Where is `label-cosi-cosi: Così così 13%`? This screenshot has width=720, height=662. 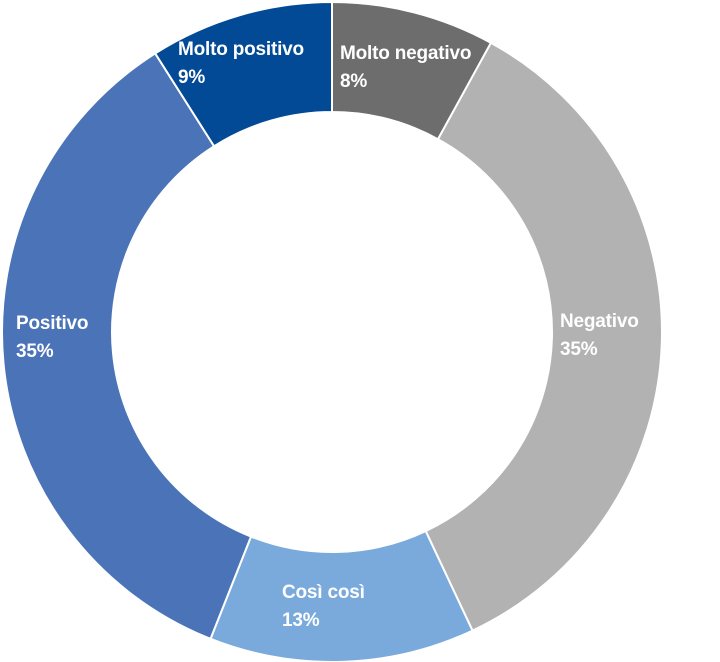 label-cosi-cosi: Così così 13% is located at coordinates (323, 607).